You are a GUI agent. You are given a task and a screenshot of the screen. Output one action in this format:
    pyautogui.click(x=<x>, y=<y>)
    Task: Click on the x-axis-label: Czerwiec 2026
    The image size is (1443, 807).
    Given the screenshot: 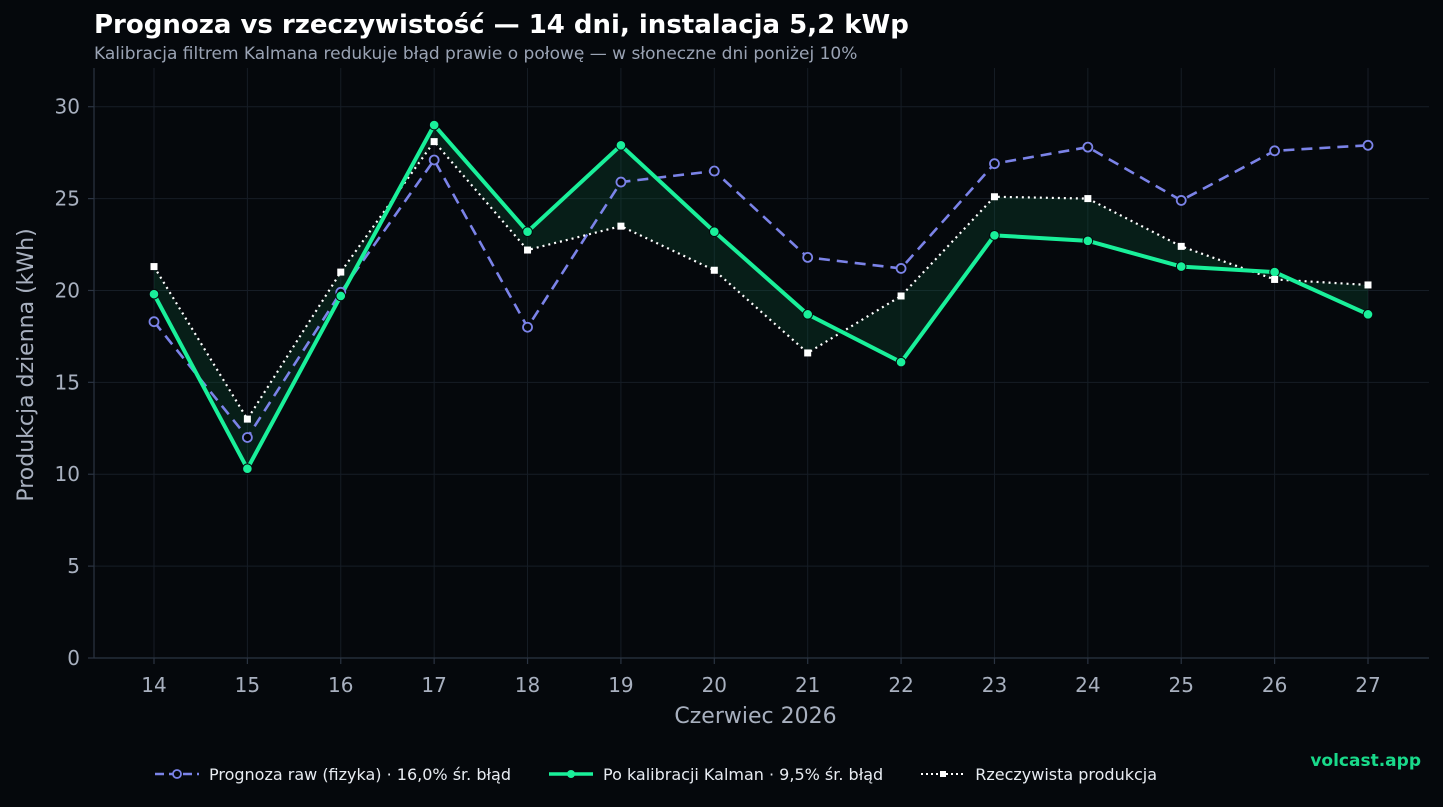 What is the action you would take?
    pyautogui.click(x=755, y=716)
    